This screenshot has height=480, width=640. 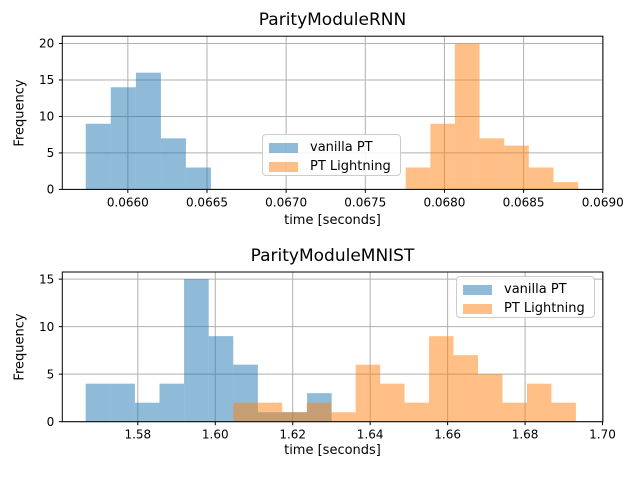 What do you see at coordinates (525, 435) in the screenshot?
I see `x-tick-label: 1.68` at bounding box center [525, 435].